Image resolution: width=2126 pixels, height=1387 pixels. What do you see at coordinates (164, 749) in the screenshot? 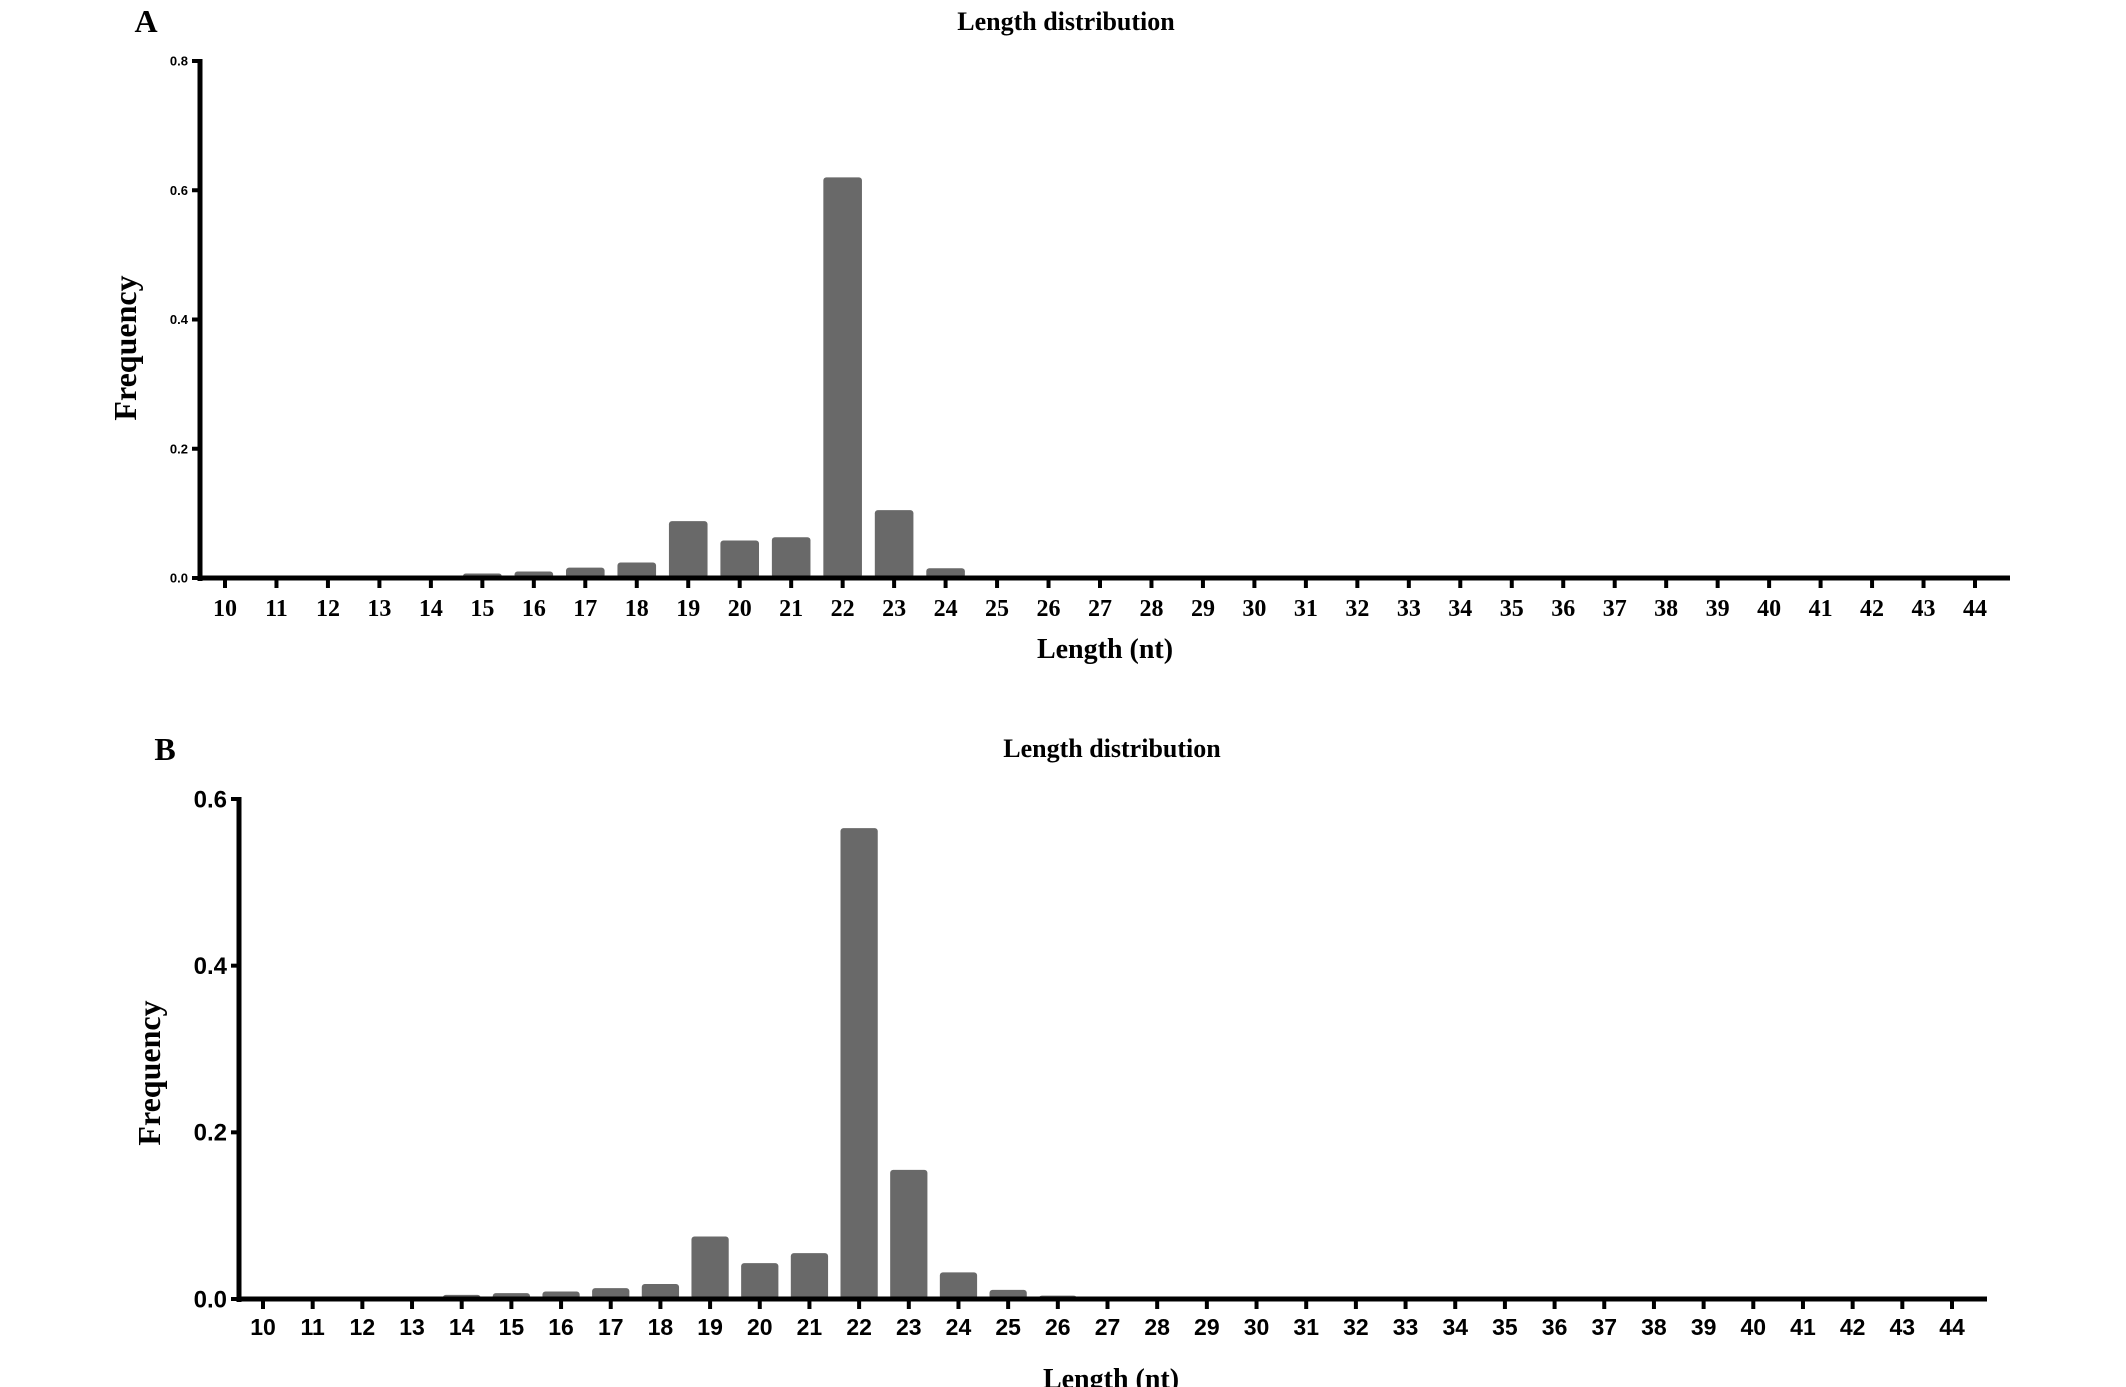
I see `panel-label: B` at bounding box center [164, 749].